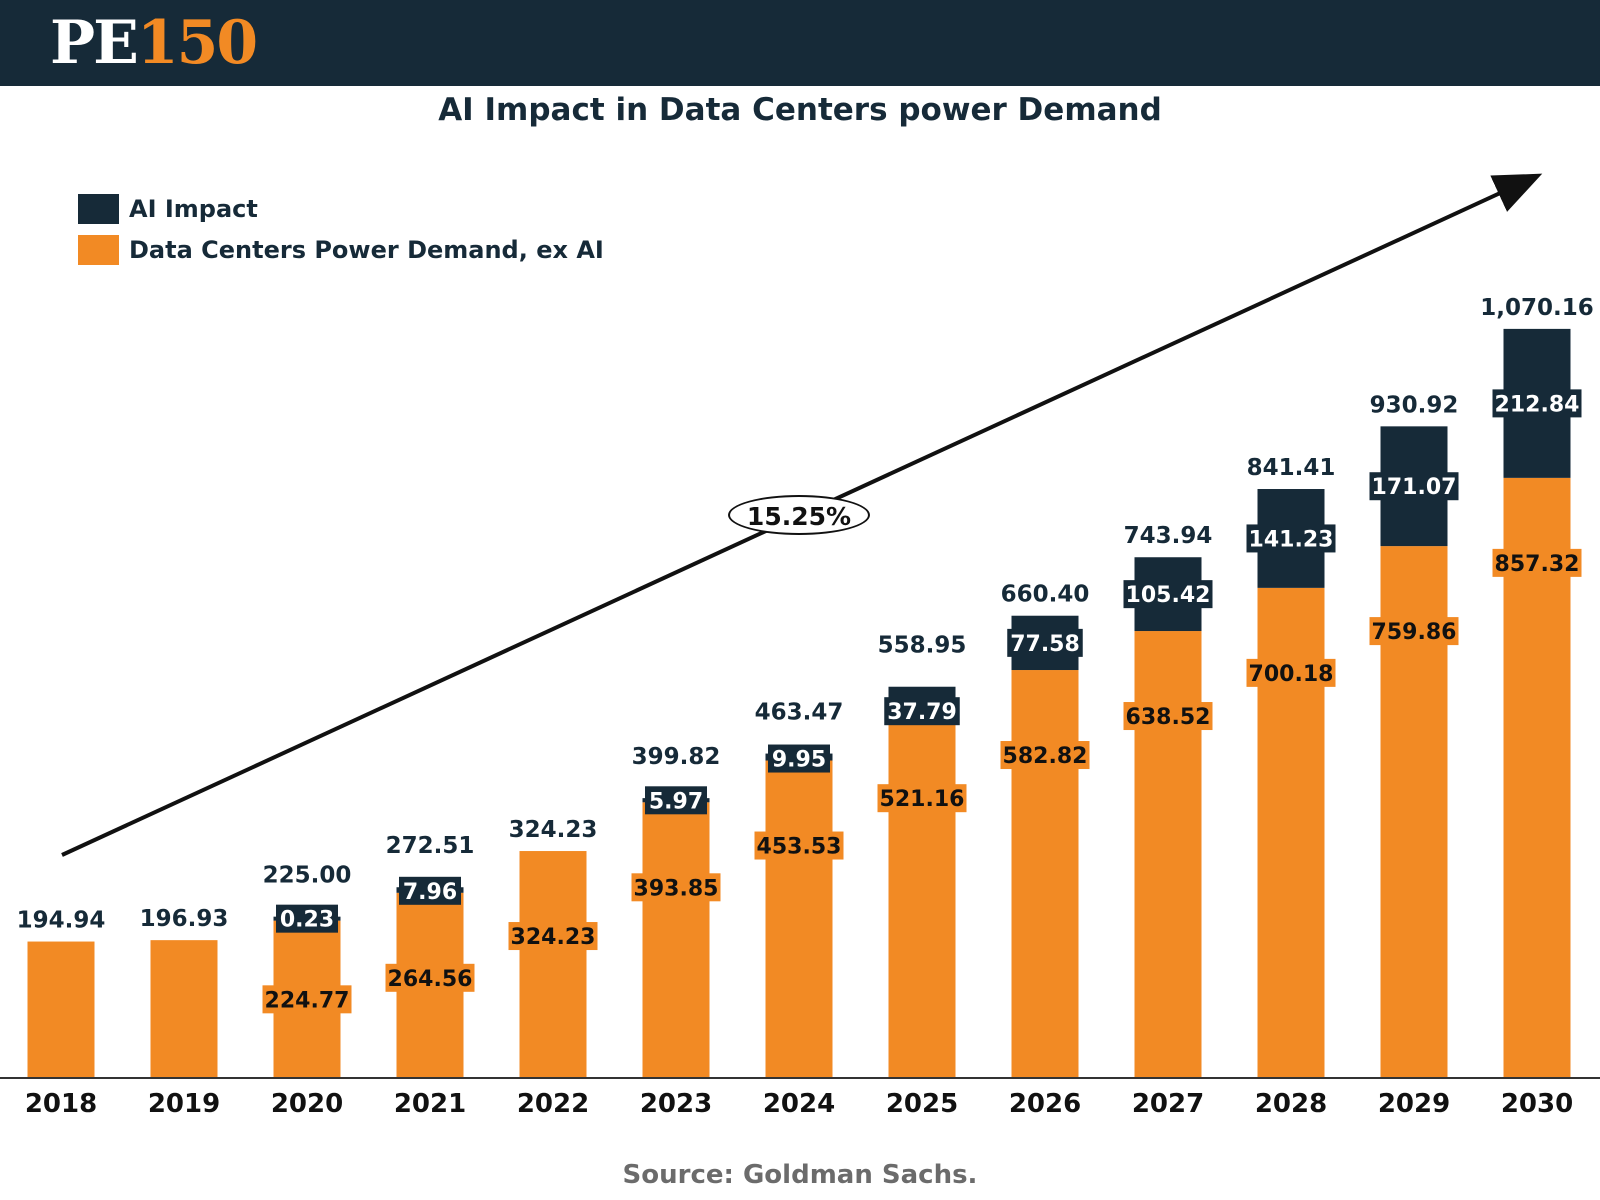 This screenshot has height=1200, width=1600. What do you see at coordinates (430, 846) in the screenshot?
I see `label-total-2021: 272.51` at bounding box center [430, 846].